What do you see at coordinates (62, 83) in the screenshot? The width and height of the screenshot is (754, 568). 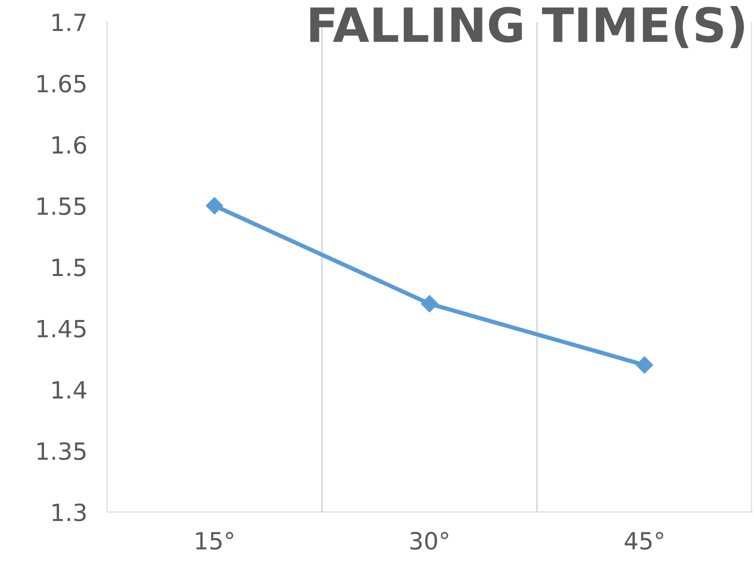 I see `y-tick-label: 1.65` at bounding box center [62, 83].